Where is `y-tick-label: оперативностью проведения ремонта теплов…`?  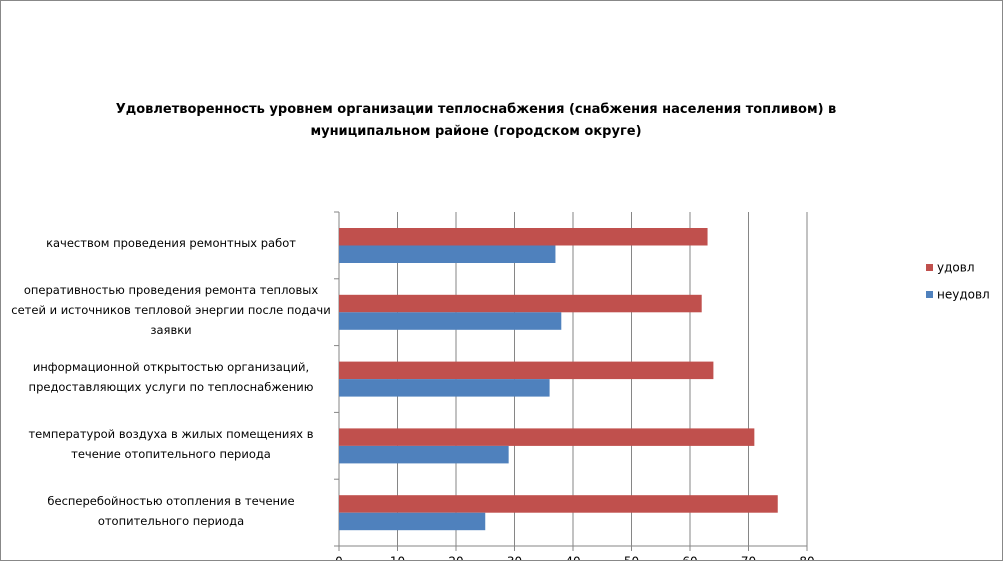 y-tick-label: оперативностью проведения ремонта теплов… is located at coordinates (171, 310).